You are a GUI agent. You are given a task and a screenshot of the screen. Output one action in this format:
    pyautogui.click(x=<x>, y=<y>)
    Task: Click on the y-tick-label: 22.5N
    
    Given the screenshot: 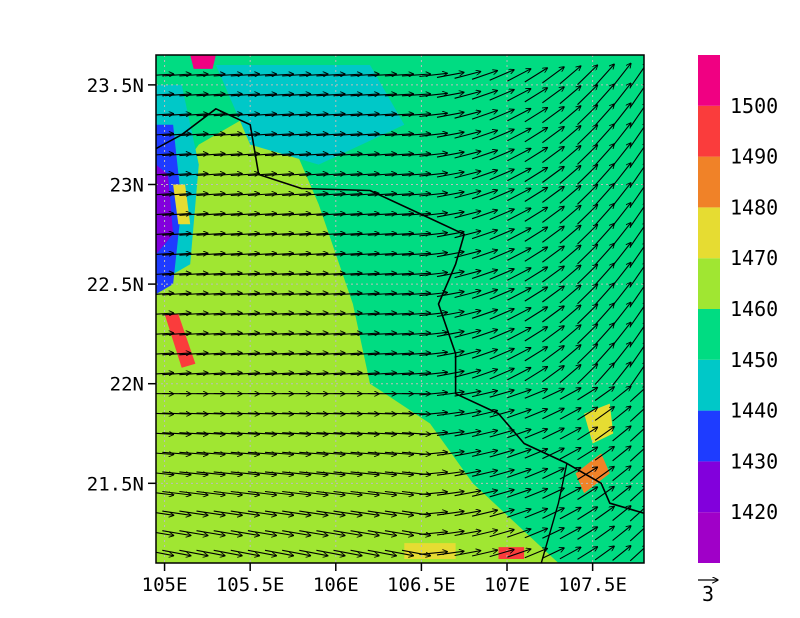 What is the action you would take?
    pyautogui.click(x=115, y=285)
    